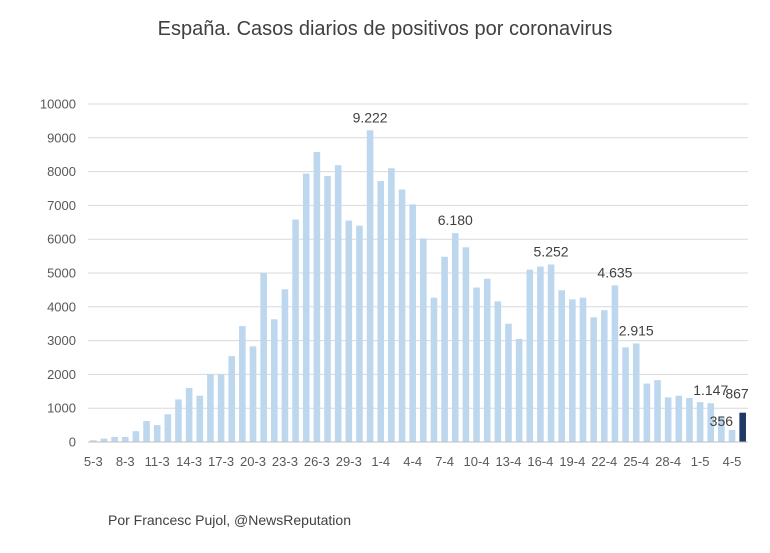 This screenshot has height=553, width=770. Describe the element at coordinates (61, 340) in the screenshot. I see `y-tick-label: 3000` at that location.